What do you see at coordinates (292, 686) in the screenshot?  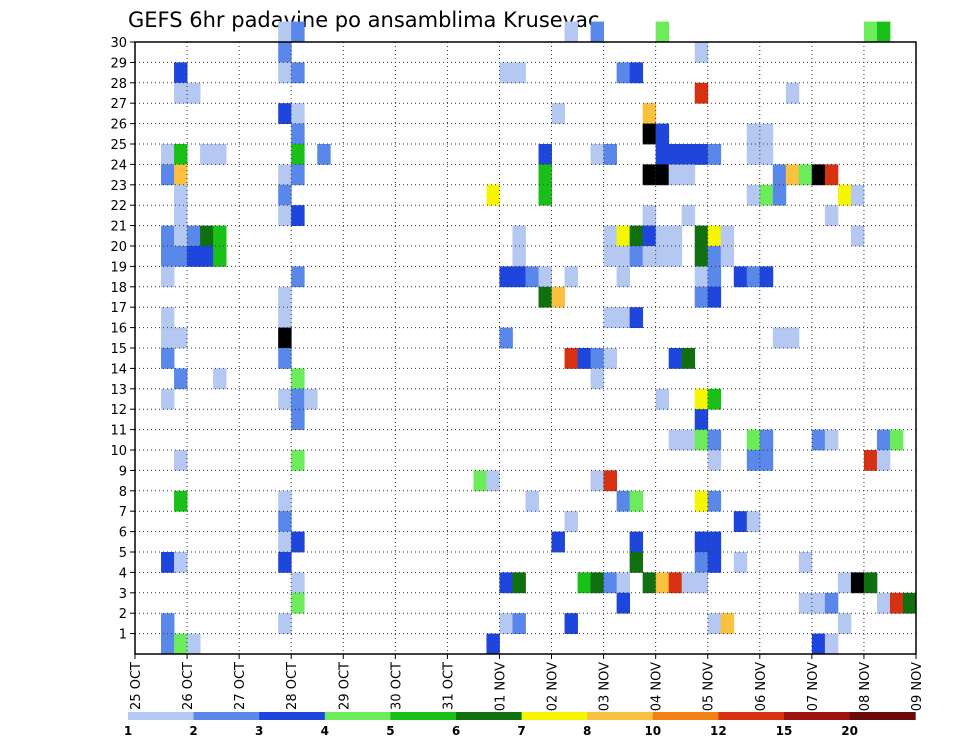 I see `x-tick-label: 28 OCT` at bounding box center [292, 686].